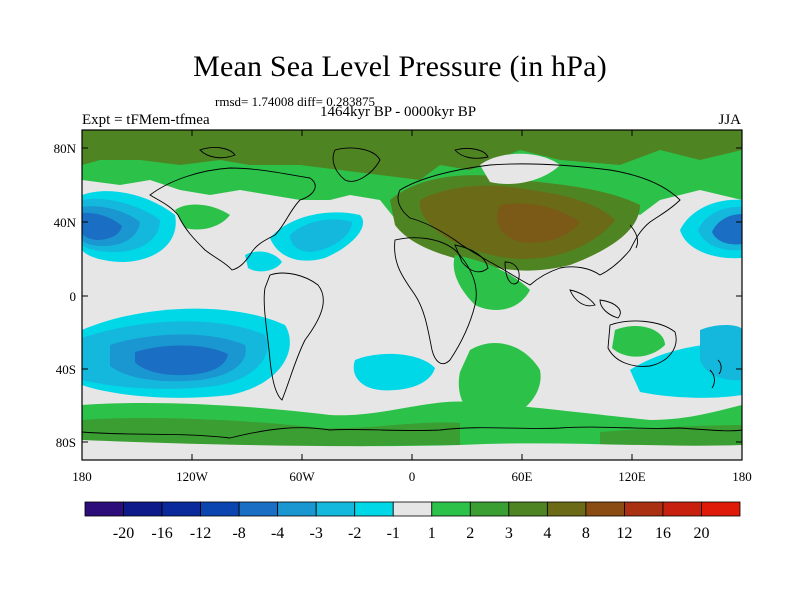 The height and width of the screenshot is (600, 800). Describe the element at coordinates (470, 533) in the screenshot. I see `colorbar-label: 2` at that location.